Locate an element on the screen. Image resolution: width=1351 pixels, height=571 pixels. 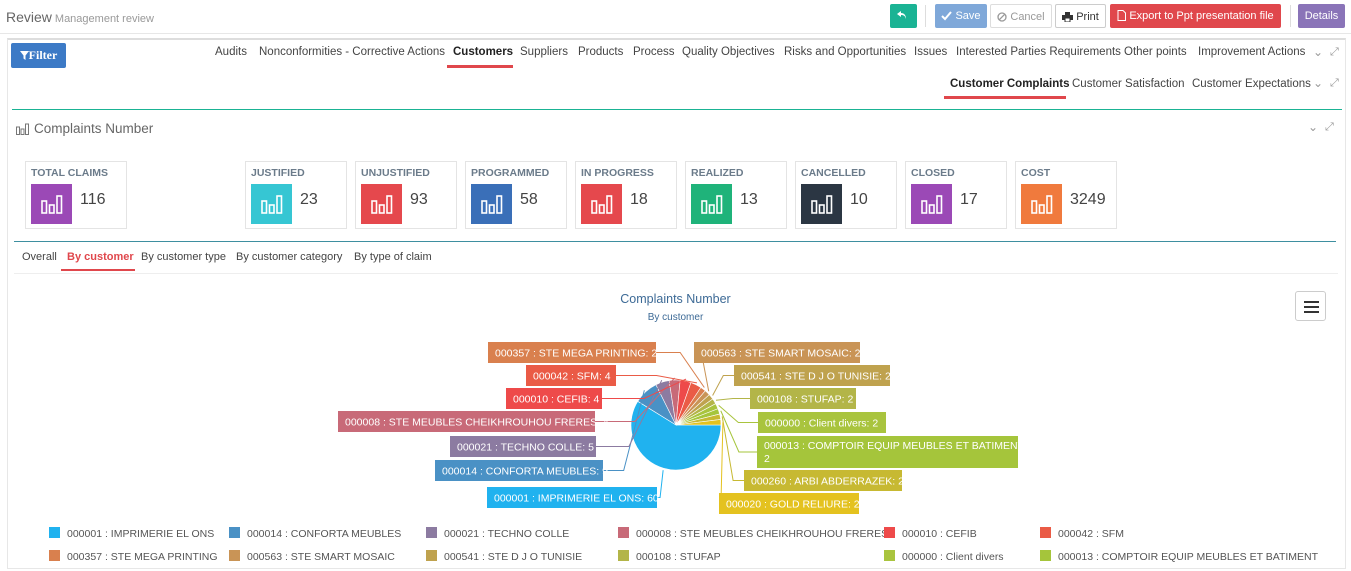
legend-label: 000014 : CONFORTA MEUBLES is located at coordinates (324, 534).